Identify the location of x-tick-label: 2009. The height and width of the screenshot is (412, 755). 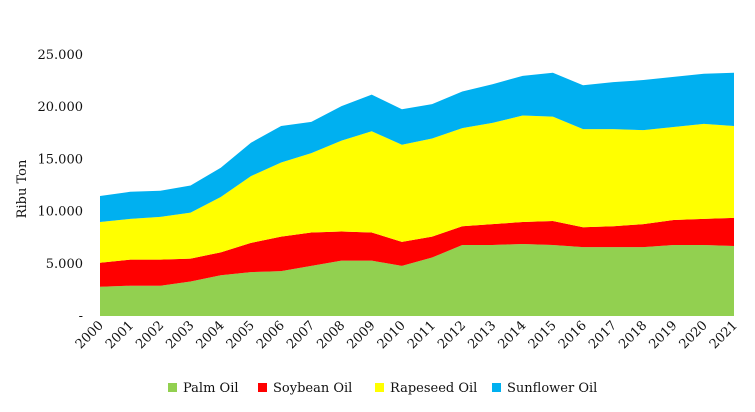
(362, 335).